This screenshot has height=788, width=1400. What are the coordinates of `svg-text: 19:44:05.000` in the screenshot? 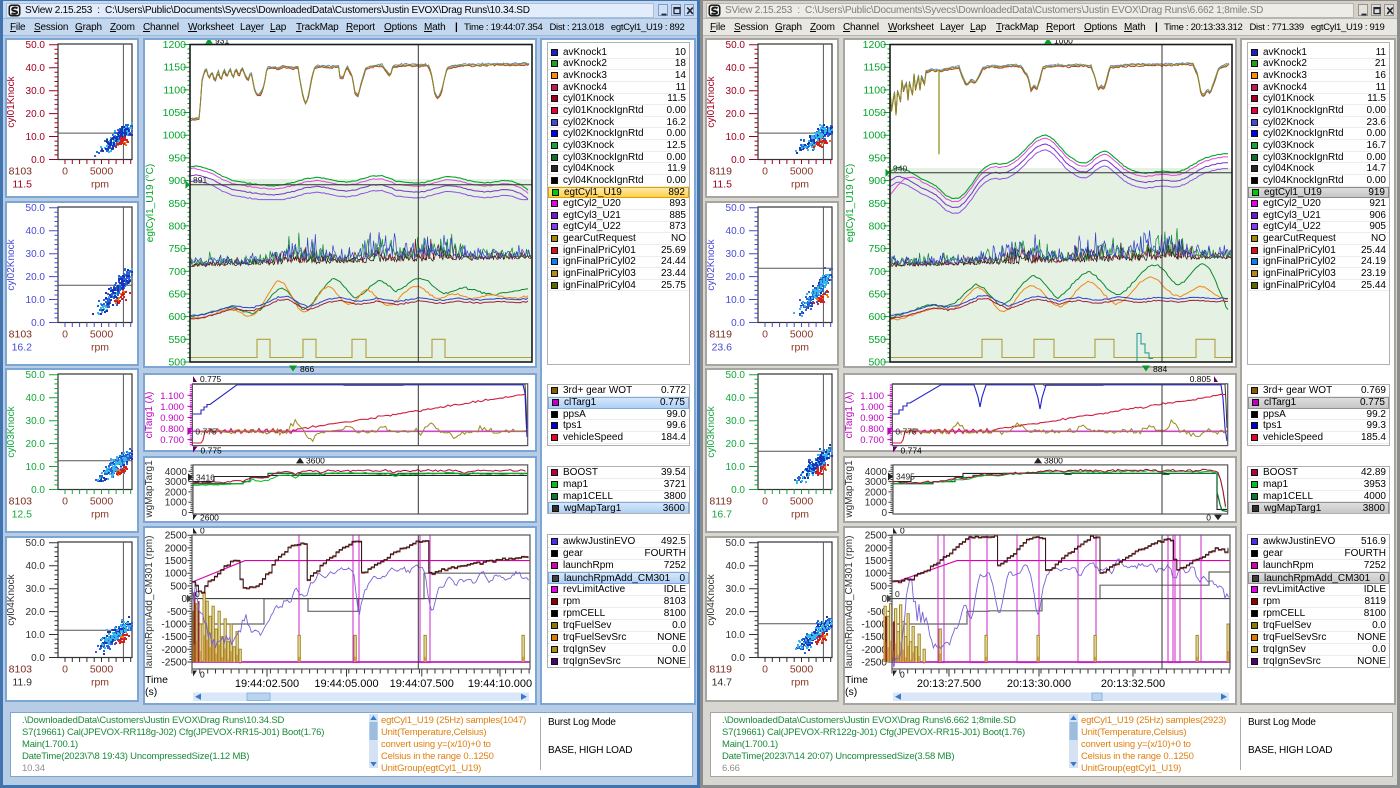 It's located at (346, 684).